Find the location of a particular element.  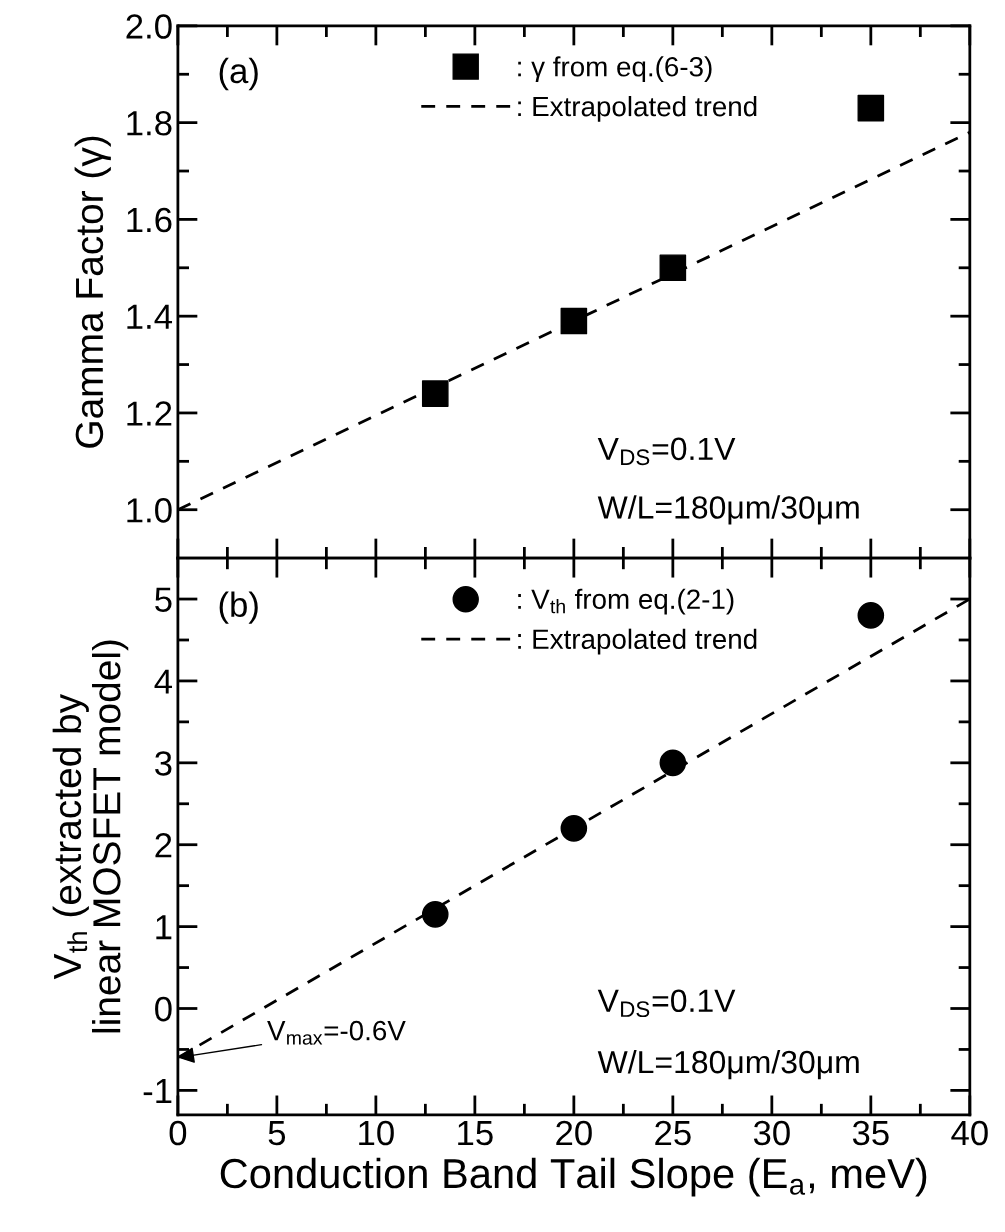

x-tick-label: 30 is located at coordinates (771, 1133).